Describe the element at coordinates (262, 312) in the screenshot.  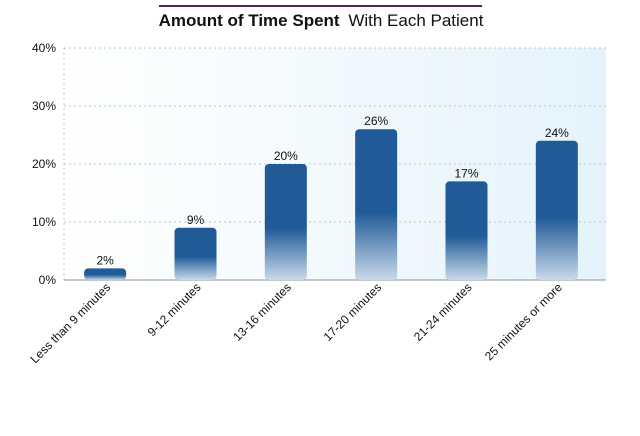
I see `x-tick-label: 13-16 minutes` at that location.